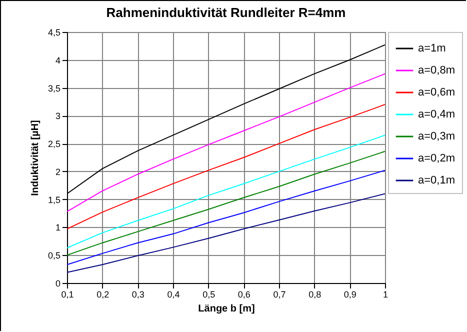 The image size is (467, 332). I want to click on y-tick-label: 0,5, so click(54, 255).